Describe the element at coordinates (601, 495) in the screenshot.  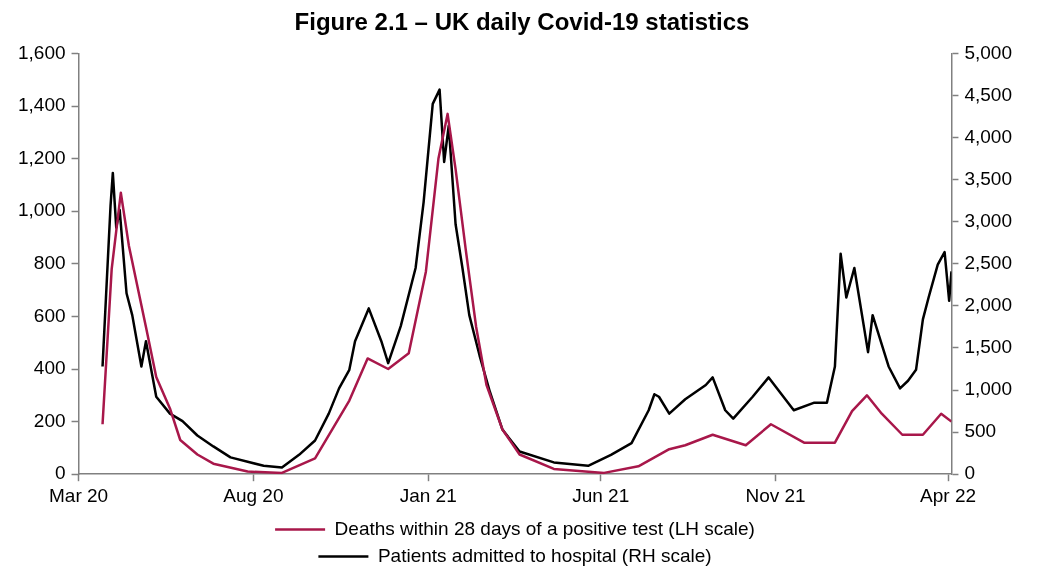
I see `x-tick-label: Jun 21` at that location.